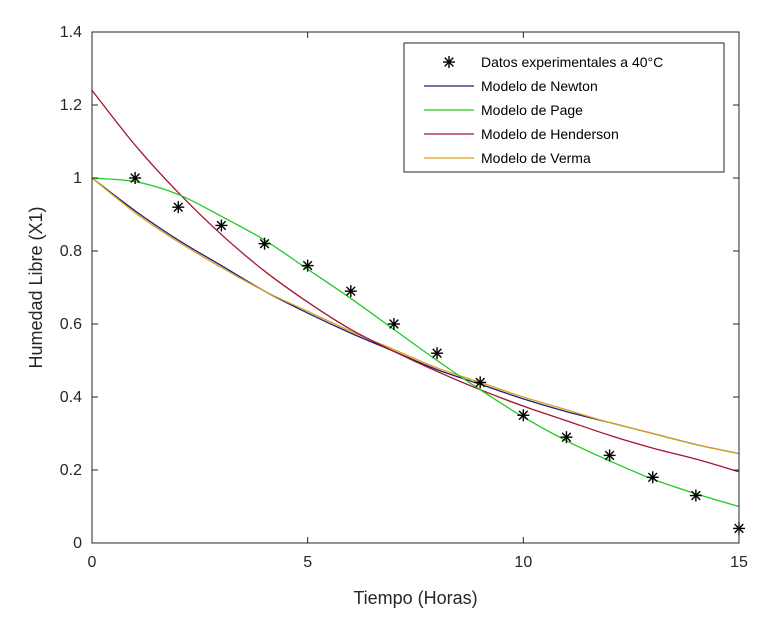 The height and width of the screenshot is (628, 769). I want to click on x-tick-label: 0, so click(92, 562).